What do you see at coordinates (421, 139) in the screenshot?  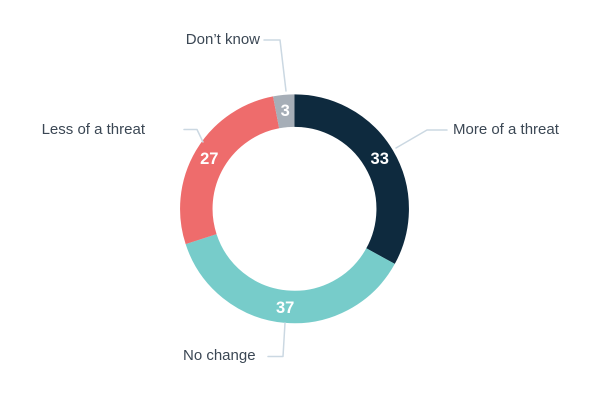 I see `leader-line-more-of-a-threat` at bounding box center [421, 139].